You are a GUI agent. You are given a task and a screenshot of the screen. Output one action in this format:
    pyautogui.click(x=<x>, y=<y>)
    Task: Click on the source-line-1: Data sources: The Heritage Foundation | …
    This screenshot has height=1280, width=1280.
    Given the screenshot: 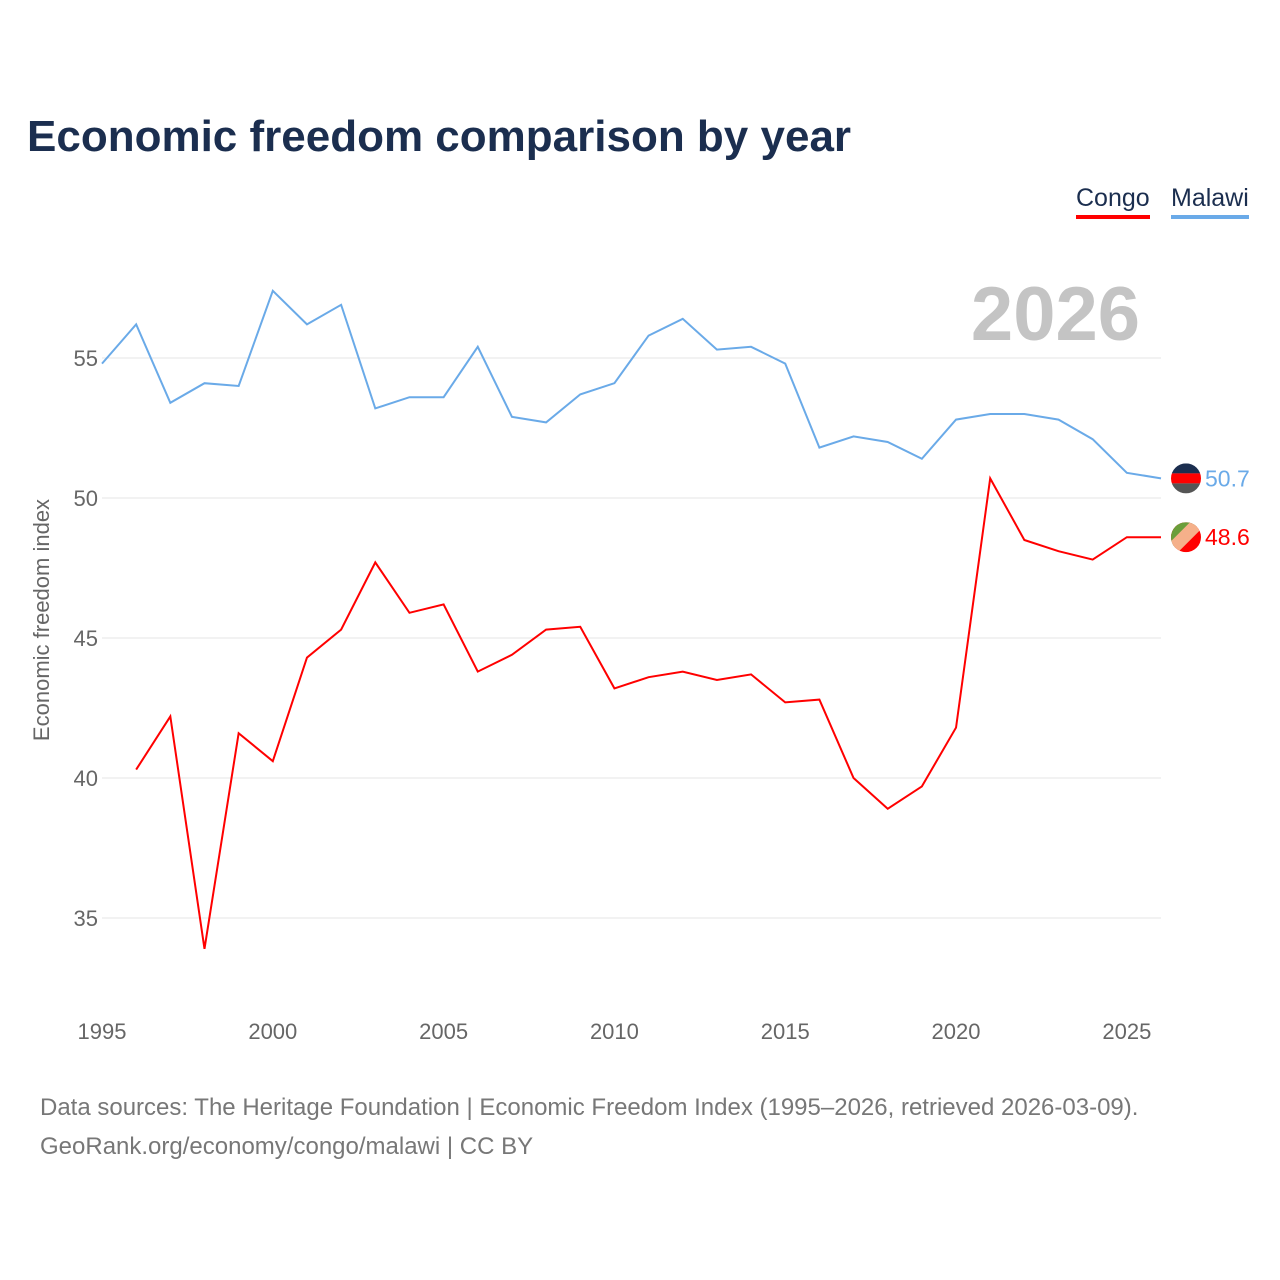 What is the action you would take?
    pyautogui.click(x=589, y=1107)
    